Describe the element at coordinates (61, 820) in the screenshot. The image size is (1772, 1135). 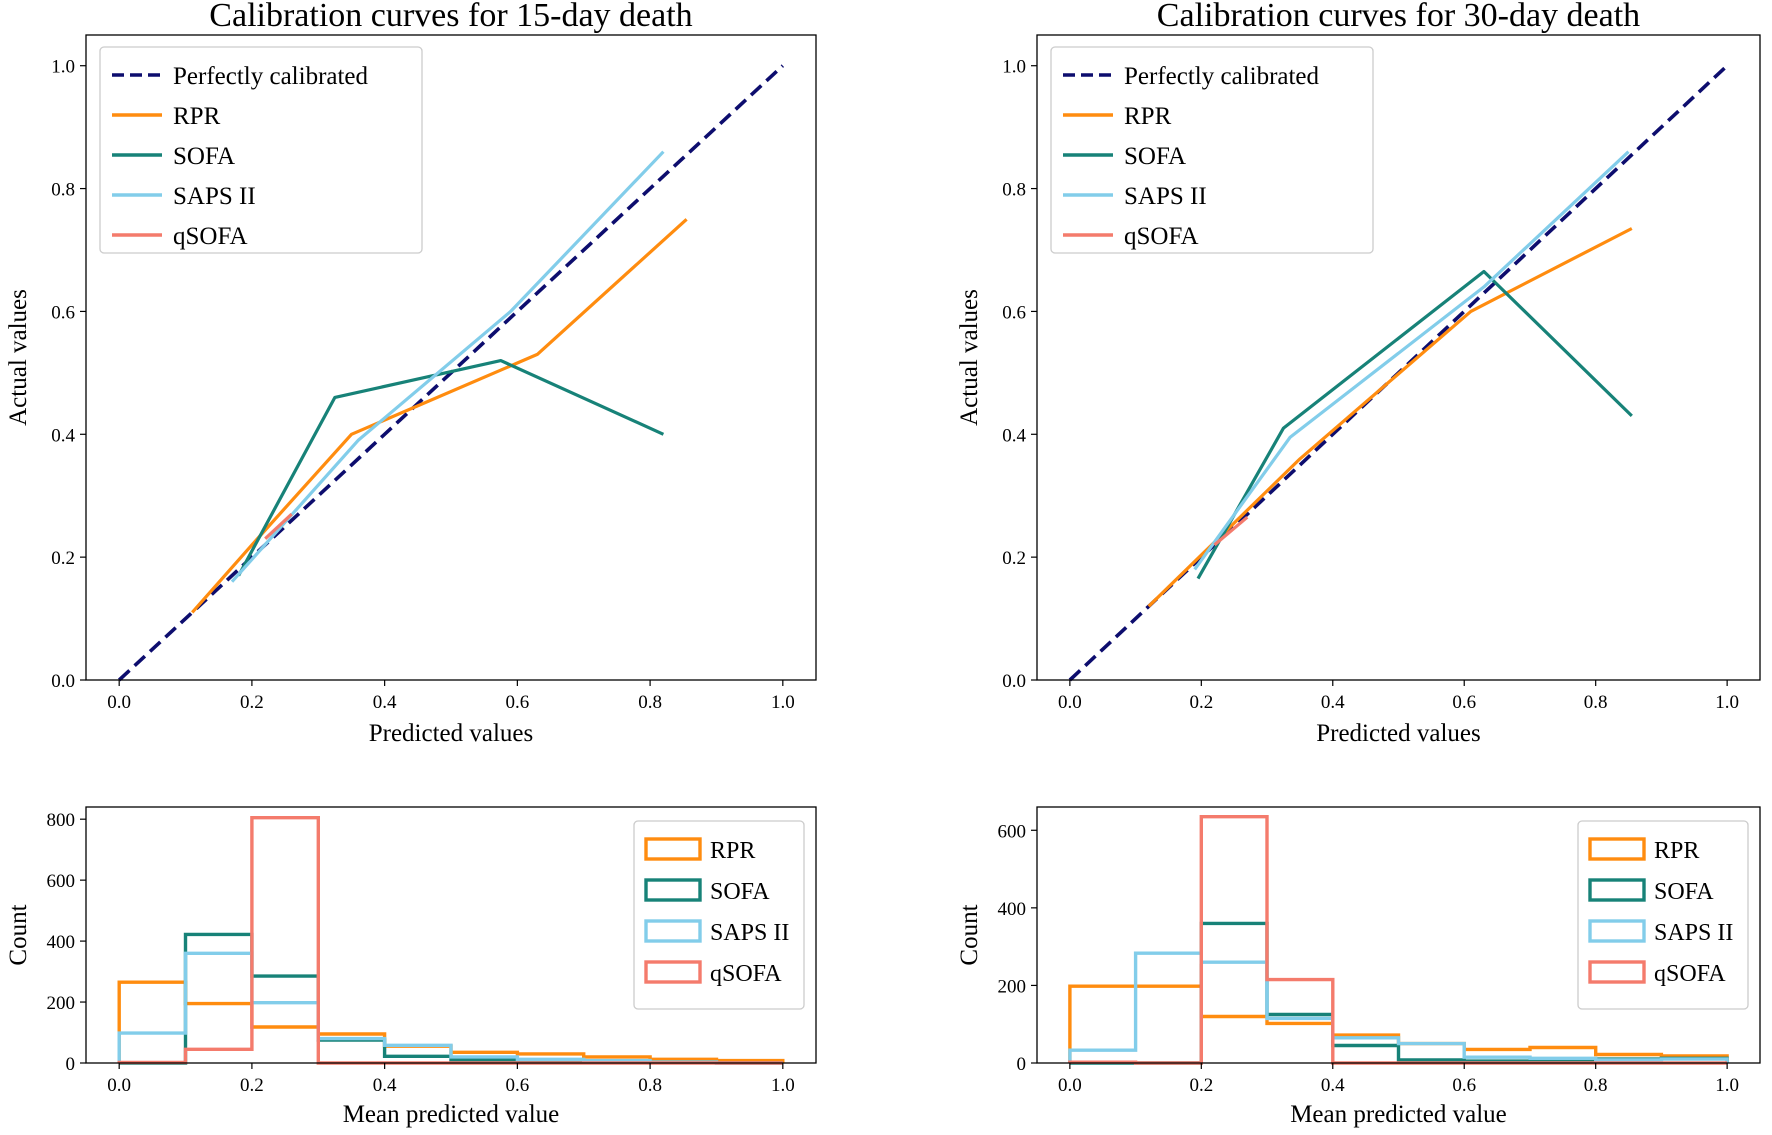
I see `y-tick-label: 800` at that location.